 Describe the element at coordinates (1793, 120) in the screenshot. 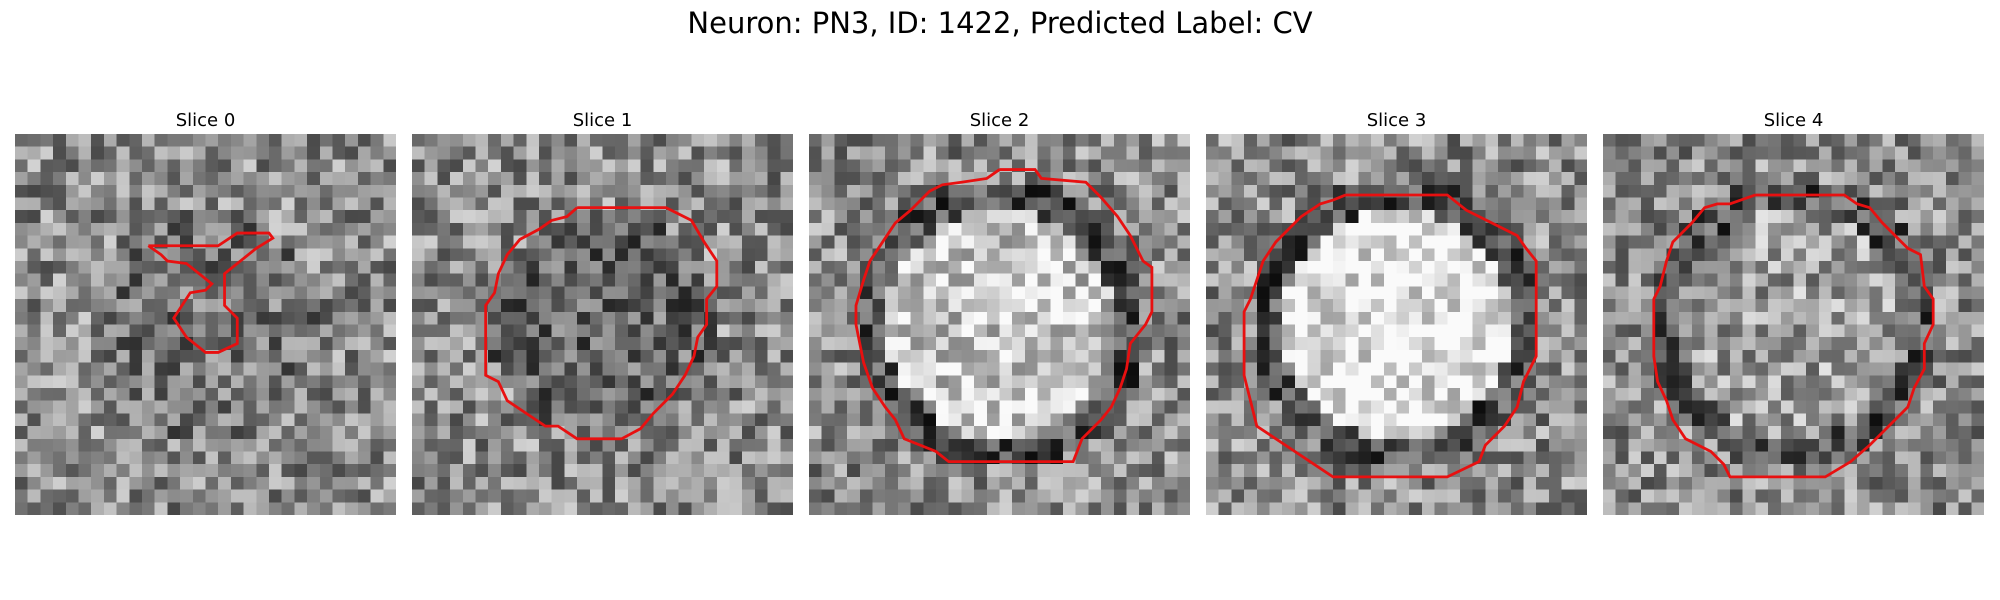

I see `slice-title: Slice 4` at that location.